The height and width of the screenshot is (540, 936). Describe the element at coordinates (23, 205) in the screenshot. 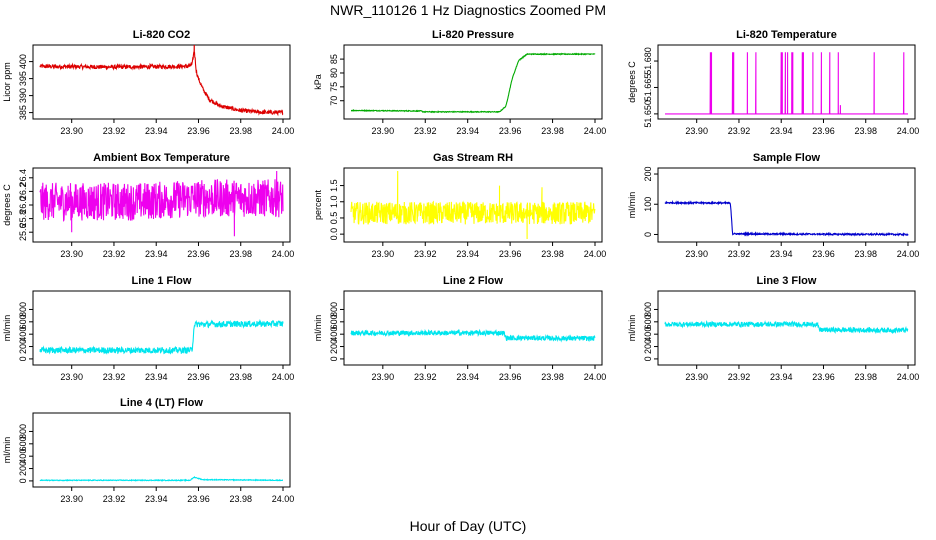

I see `y-tick-label: 26.0` at that location.